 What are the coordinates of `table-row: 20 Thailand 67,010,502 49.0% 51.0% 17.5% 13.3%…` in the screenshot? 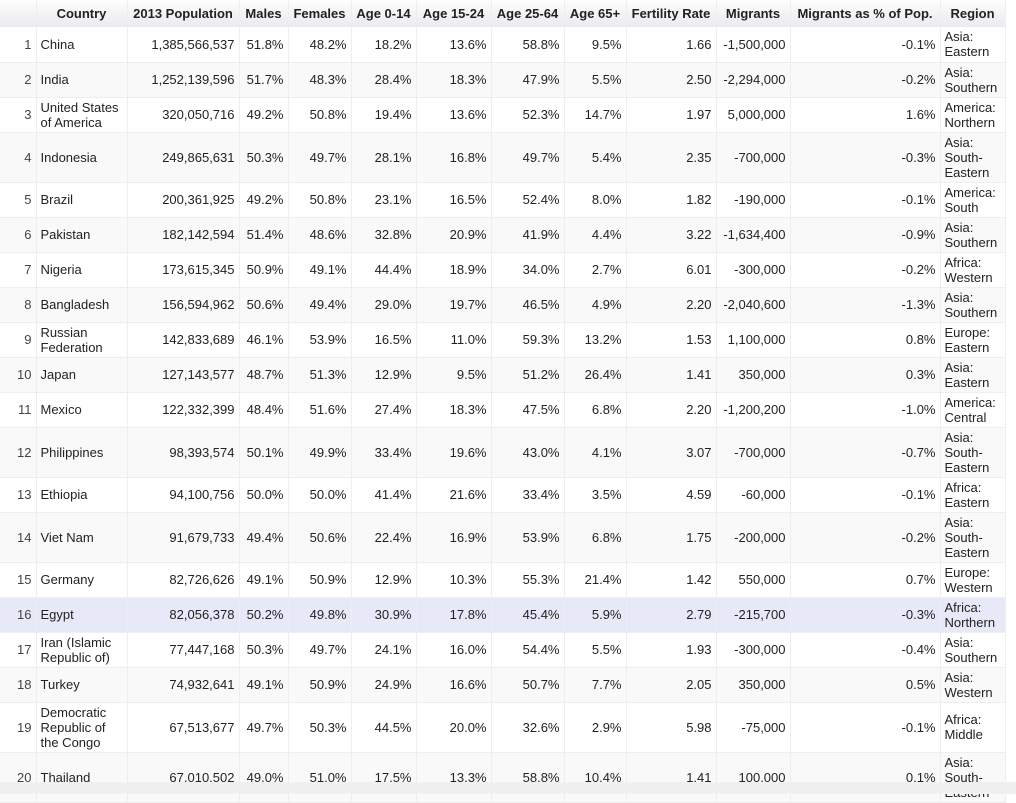 It's located at (503, 777).